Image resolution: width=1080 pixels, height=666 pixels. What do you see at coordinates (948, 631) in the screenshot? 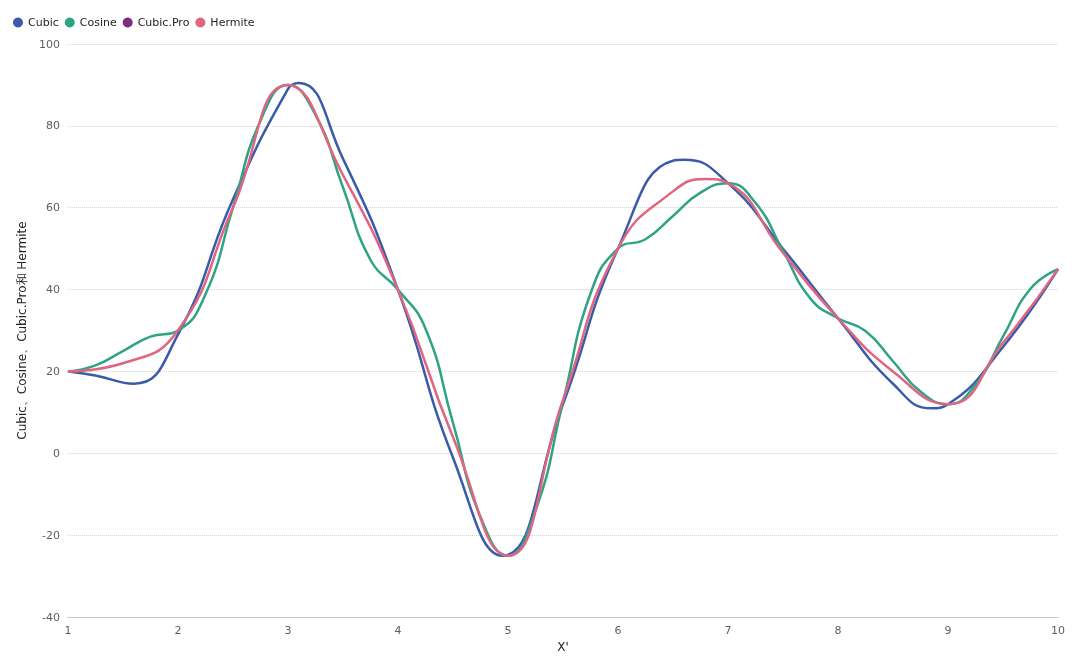
I see `x-tick-label: 9` at bounding box center [948, 631].